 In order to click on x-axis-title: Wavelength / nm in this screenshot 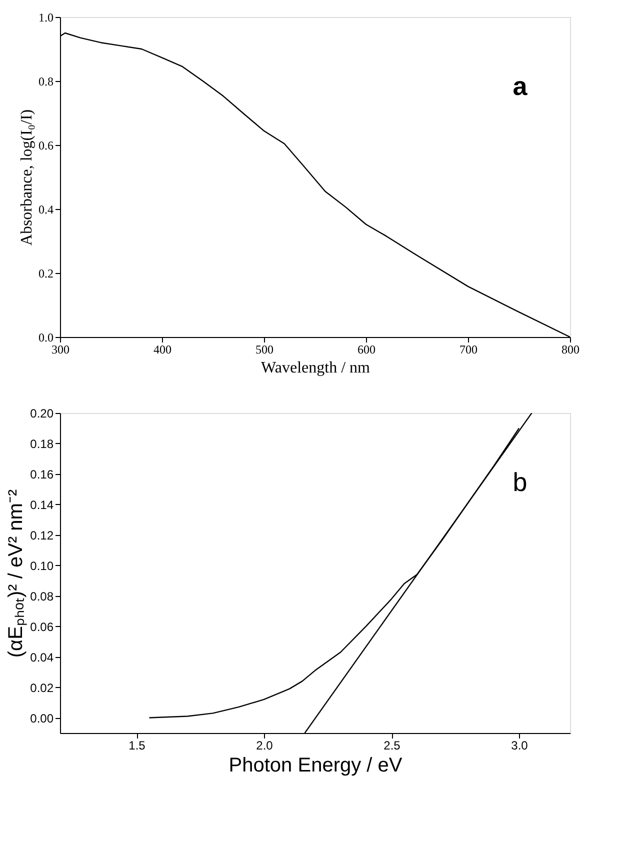, I will do `click(316, 368)`.